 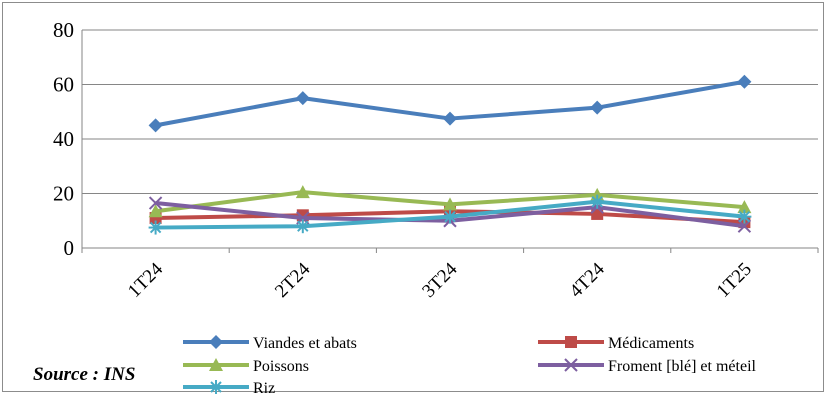 I want to click on legend-label: Viandes et abats, so click(x=305, y=343).